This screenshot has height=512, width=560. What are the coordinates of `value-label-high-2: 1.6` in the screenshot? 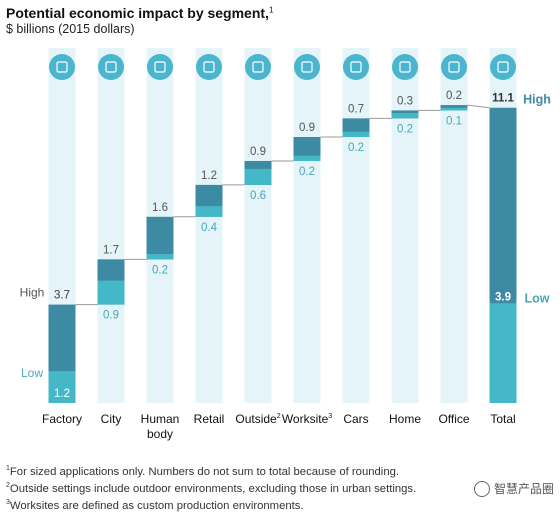 It's located at (160, 208).